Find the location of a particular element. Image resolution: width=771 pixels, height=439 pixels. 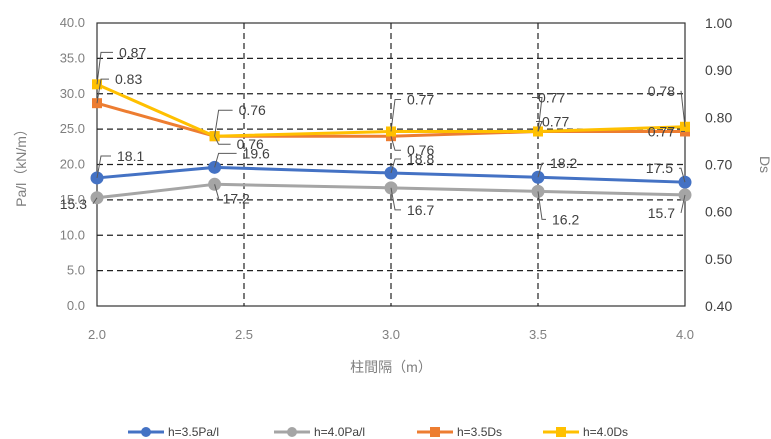

y2-tick-label: 0.50 is located at coordinates (718, 259).